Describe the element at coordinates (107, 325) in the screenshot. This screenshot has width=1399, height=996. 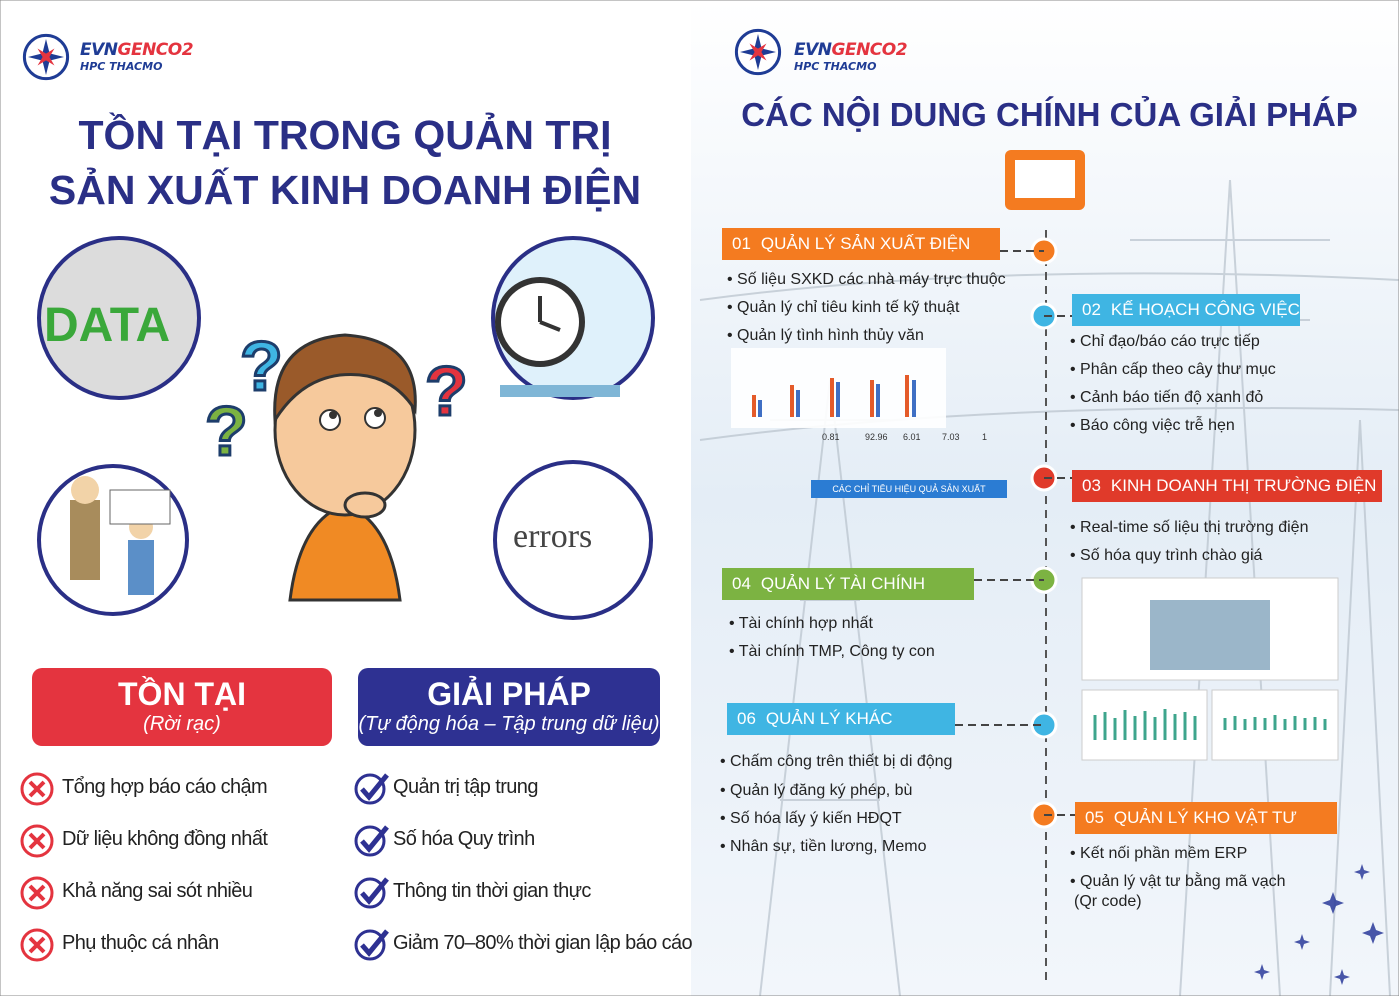
I see `image-label: DATA` at that location.